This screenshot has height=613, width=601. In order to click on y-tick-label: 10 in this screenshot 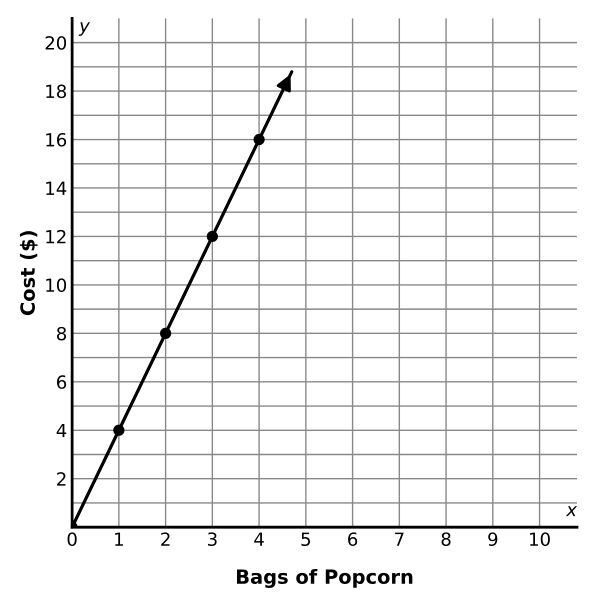, I will do `click(56, 285)`.